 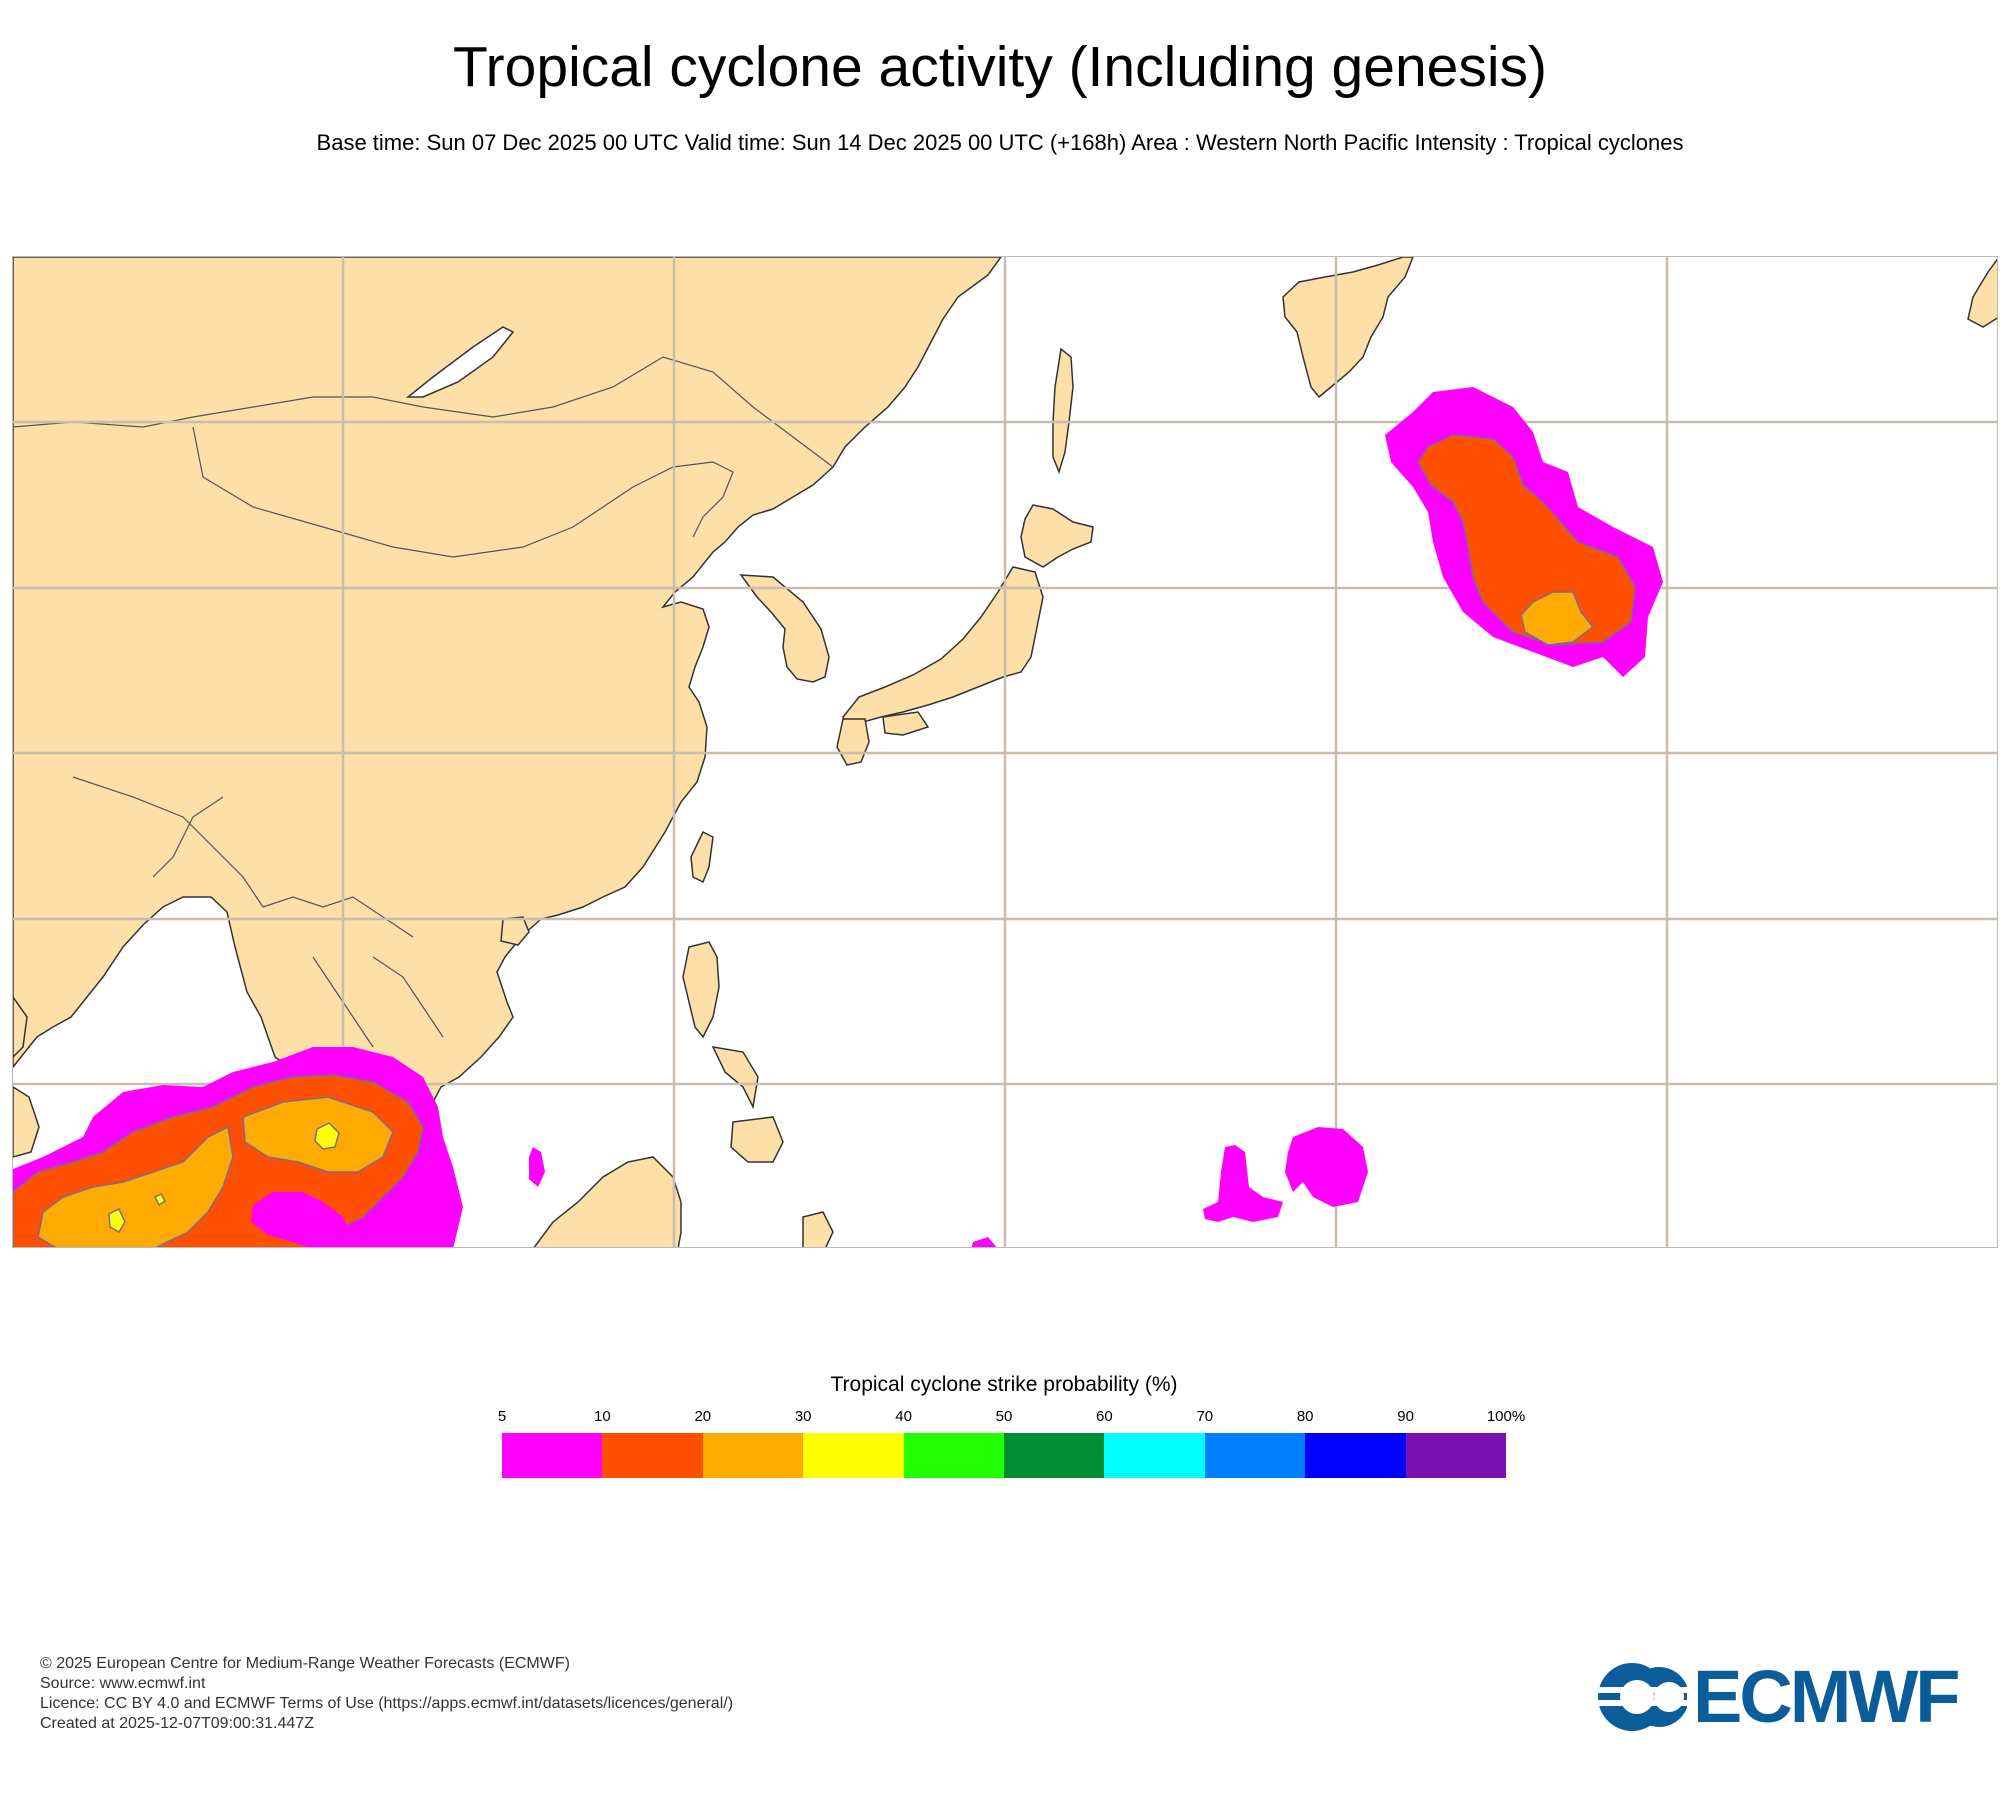 What do you see at coordinates (903, 1416) in the screenshot?
I see `legend-tick-label: 40` at bounding box center [903, 1416].